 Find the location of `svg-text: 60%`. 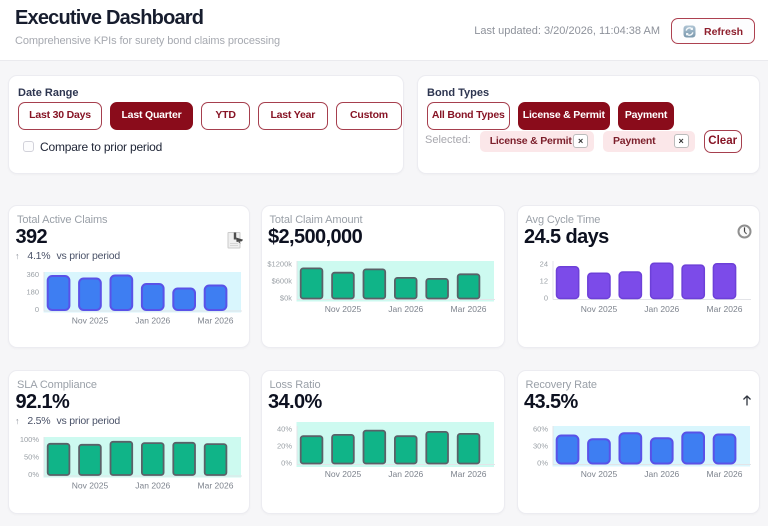

svg-text: 60% is located at coordinates (539, 428).